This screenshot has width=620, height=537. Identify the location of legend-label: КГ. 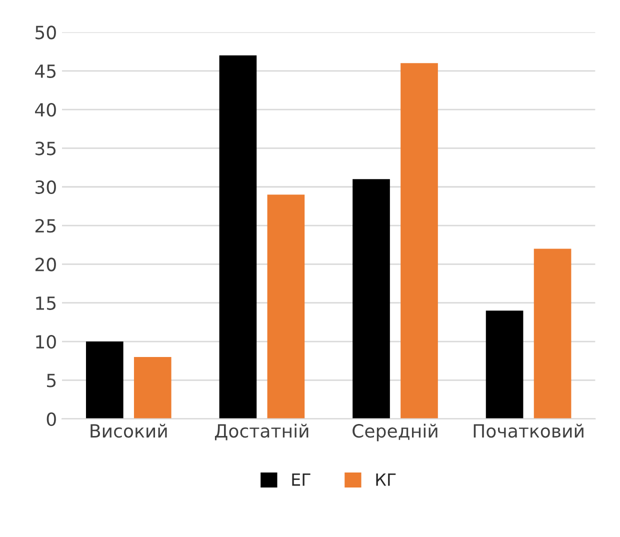
(386, 480).